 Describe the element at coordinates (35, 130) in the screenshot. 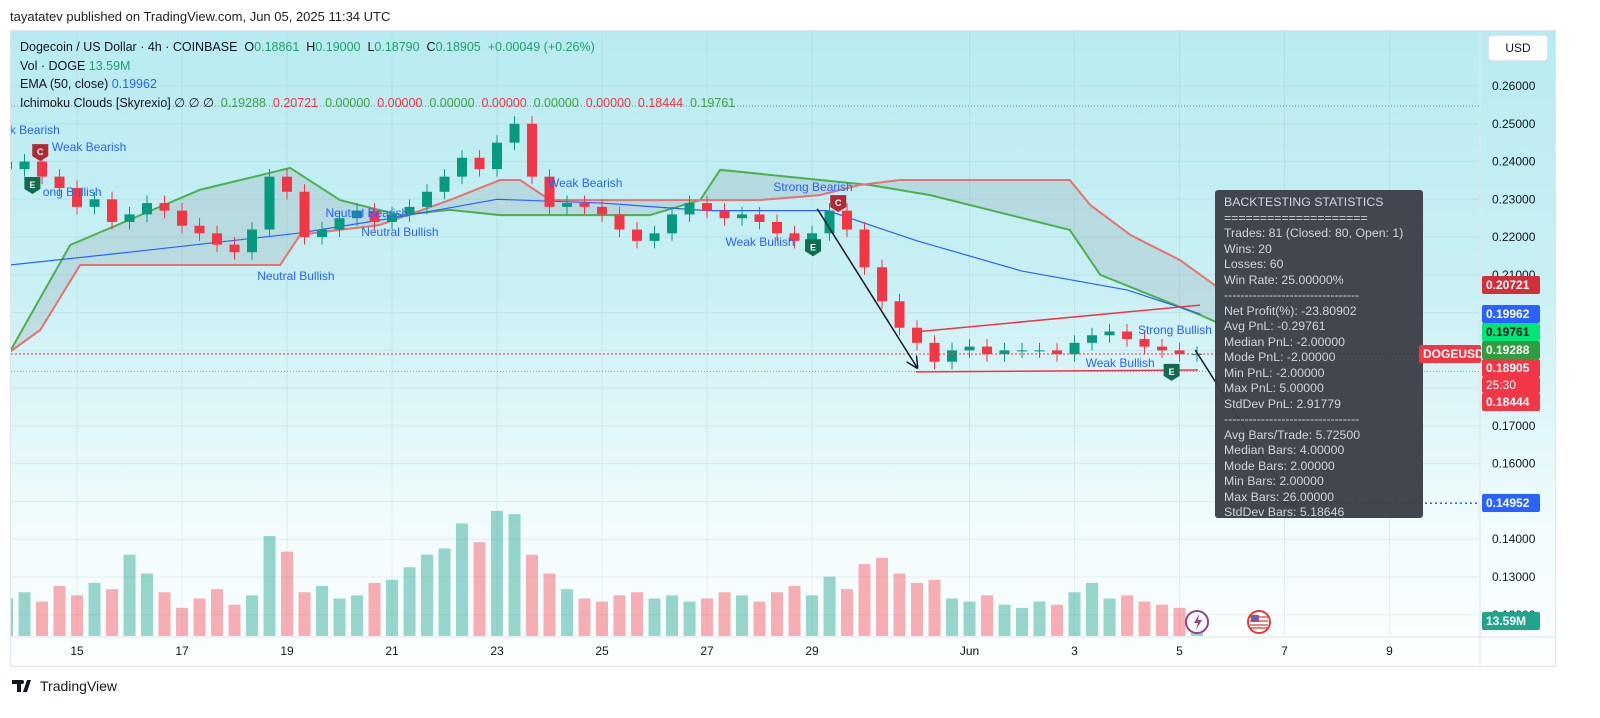

I see `signal-label: k Bearish` at that location.